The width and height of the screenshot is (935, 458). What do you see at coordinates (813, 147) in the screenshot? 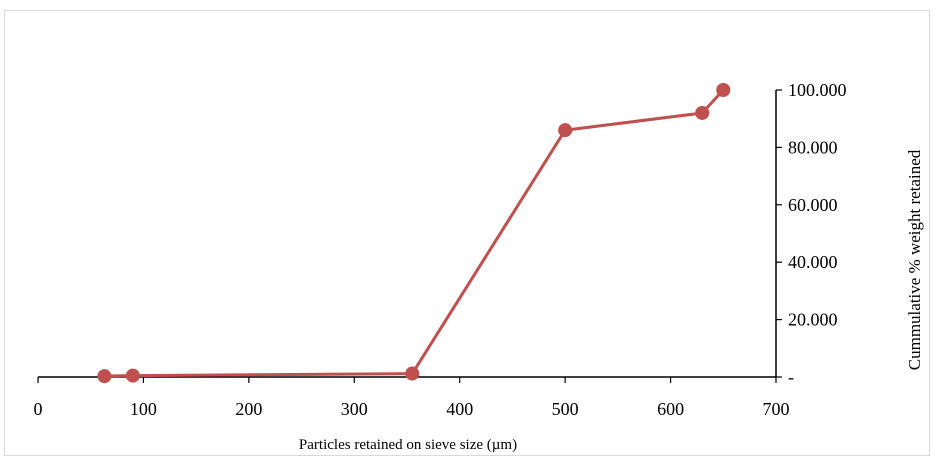
I see `y-tick-label: 80.000` at bounding box center [813, 147].